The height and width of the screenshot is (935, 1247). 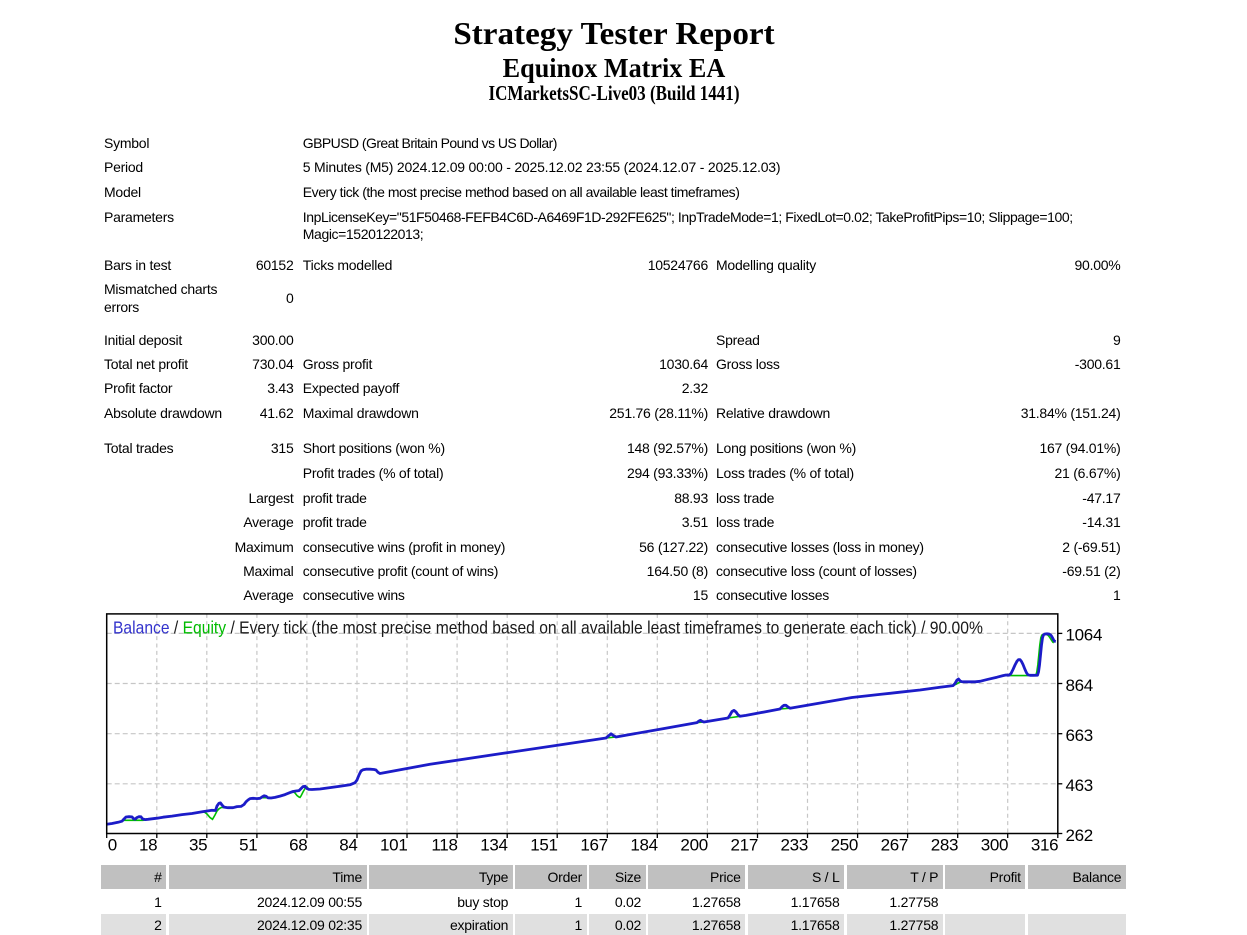 I want to click on svg-text: 118, so click(x=444, y=845).